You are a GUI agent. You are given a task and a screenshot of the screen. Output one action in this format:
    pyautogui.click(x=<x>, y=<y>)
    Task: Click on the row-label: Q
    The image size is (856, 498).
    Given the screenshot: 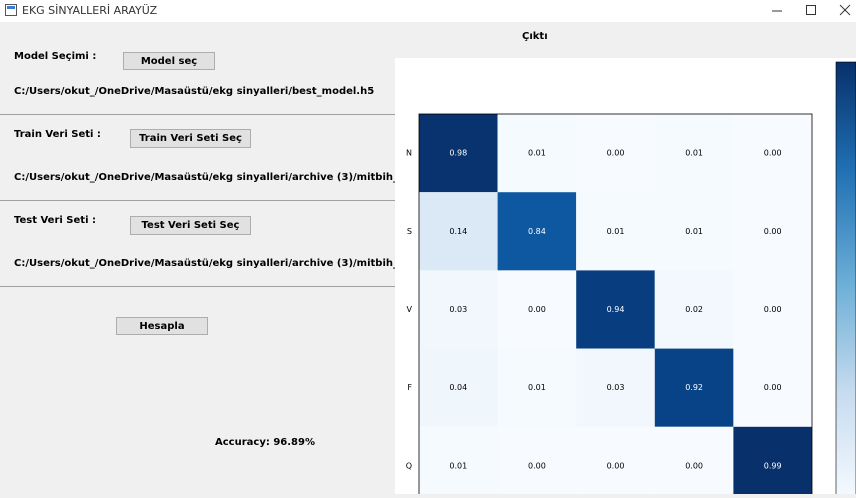 What is the action you would take?
    pyautogui.click(x=409, y=465)
    